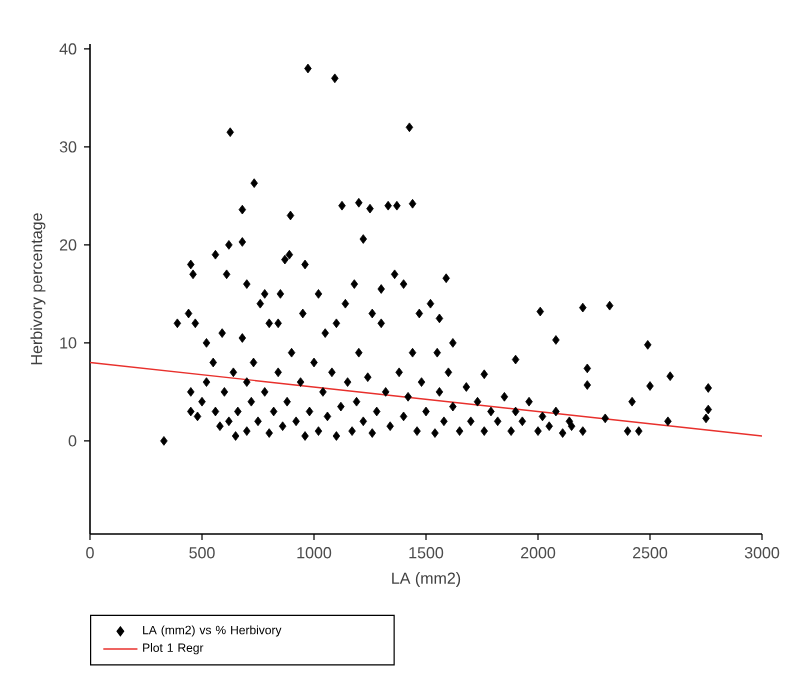 This screenshot has width=808, height=696. What do you see at coordinates (314, 553) in the screenshot?
I see `x-tick-label: 1000` at bounding box center [314, 553].